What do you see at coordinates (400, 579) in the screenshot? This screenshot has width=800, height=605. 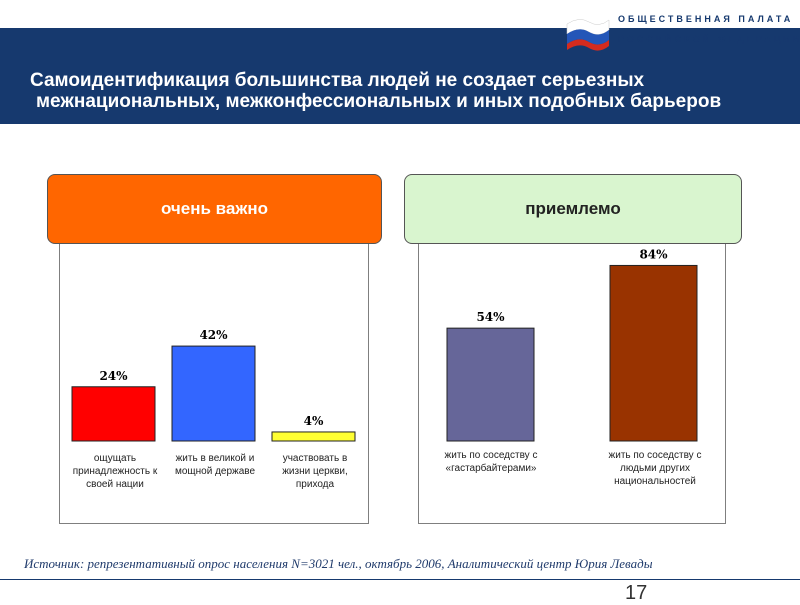 I see `page-divider` at bounding box center [400, 579].